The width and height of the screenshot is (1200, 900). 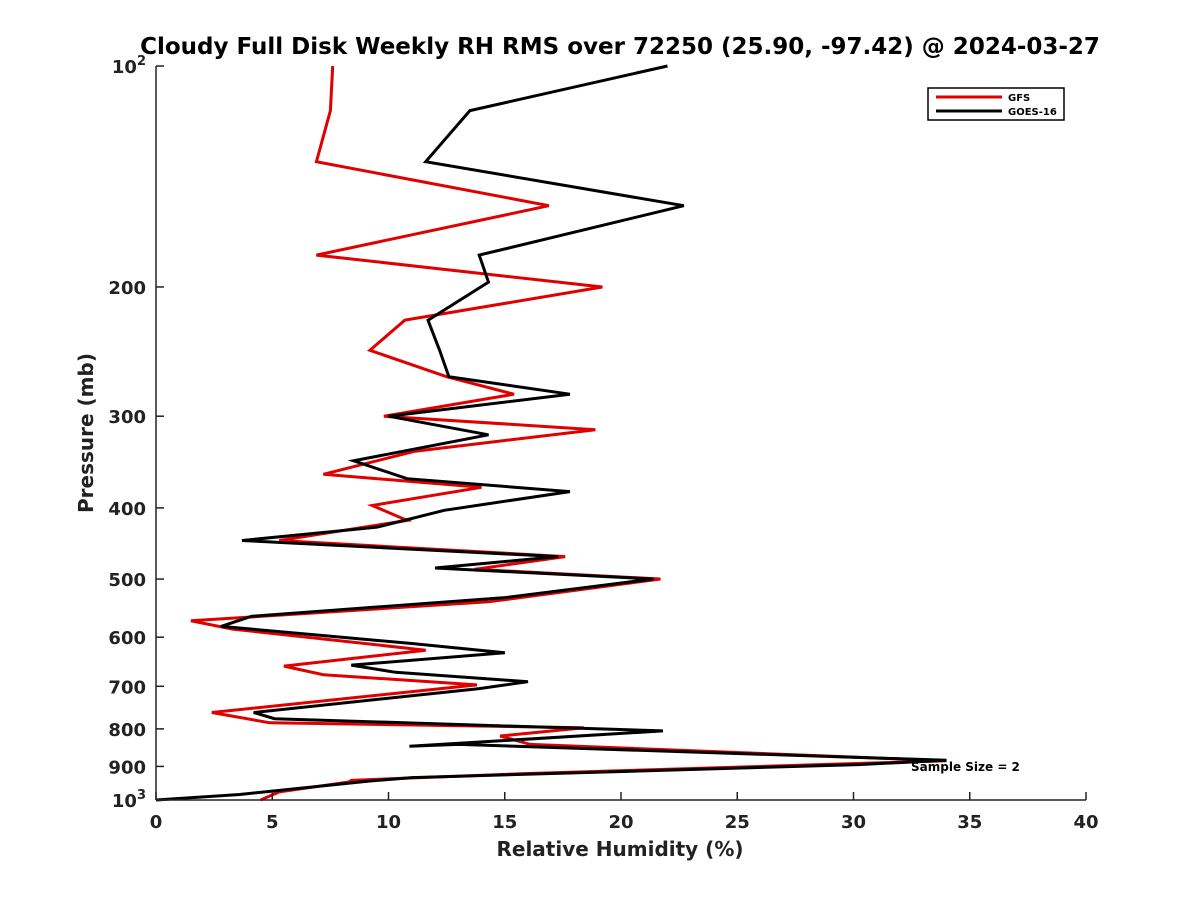 What do you see at coordinates (1019, 98) in the screenshot?
I see `legend-label-gfs: GFS` at bounding box center [1019, 98].